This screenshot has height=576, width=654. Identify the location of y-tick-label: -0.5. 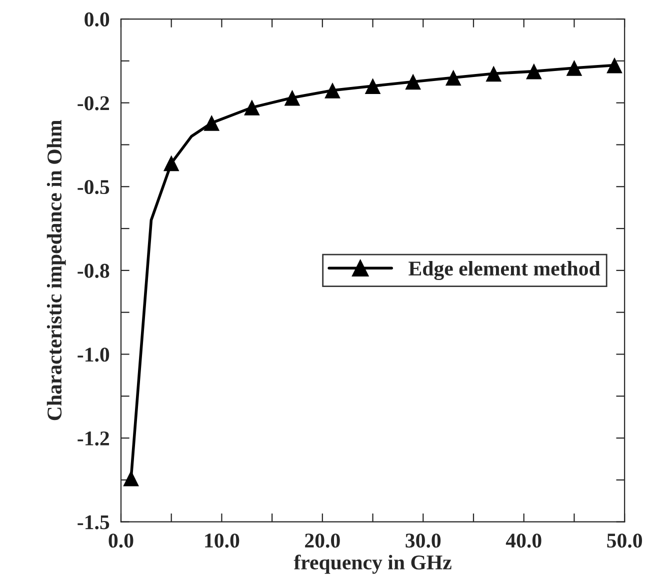
(94, 187).